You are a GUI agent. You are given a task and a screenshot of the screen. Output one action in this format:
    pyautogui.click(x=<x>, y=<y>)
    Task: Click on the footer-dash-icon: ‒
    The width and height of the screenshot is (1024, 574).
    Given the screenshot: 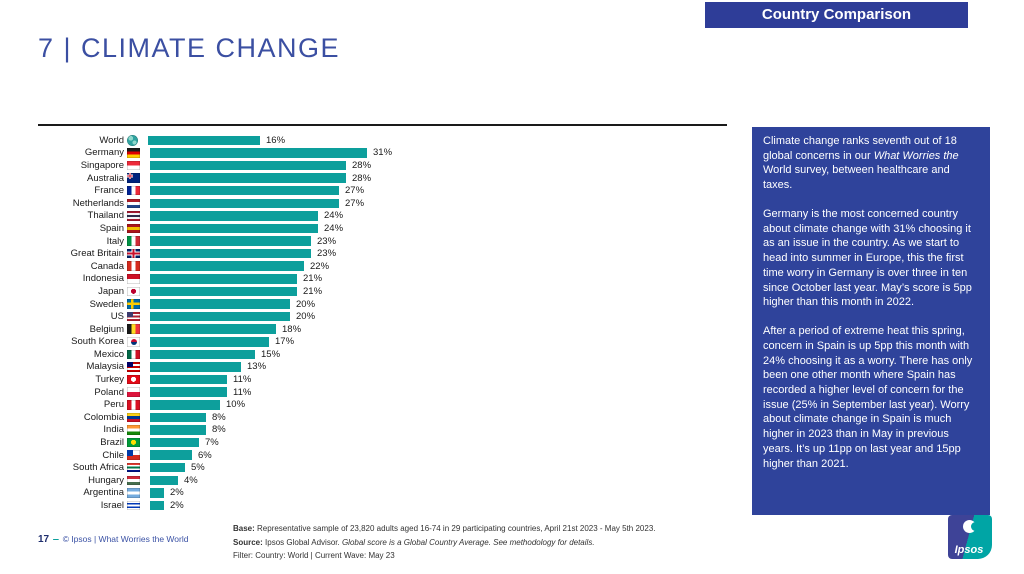 What is the action you would take?
    pyautogui.click(x=56, y=539)
    